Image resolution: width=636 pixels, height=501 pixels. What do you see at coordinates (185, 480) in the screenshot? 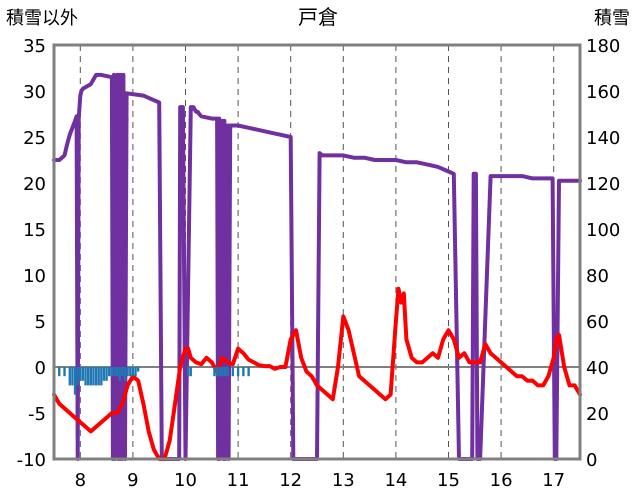
I see `x-tick-label: 10` at bounding box center [185, 480].